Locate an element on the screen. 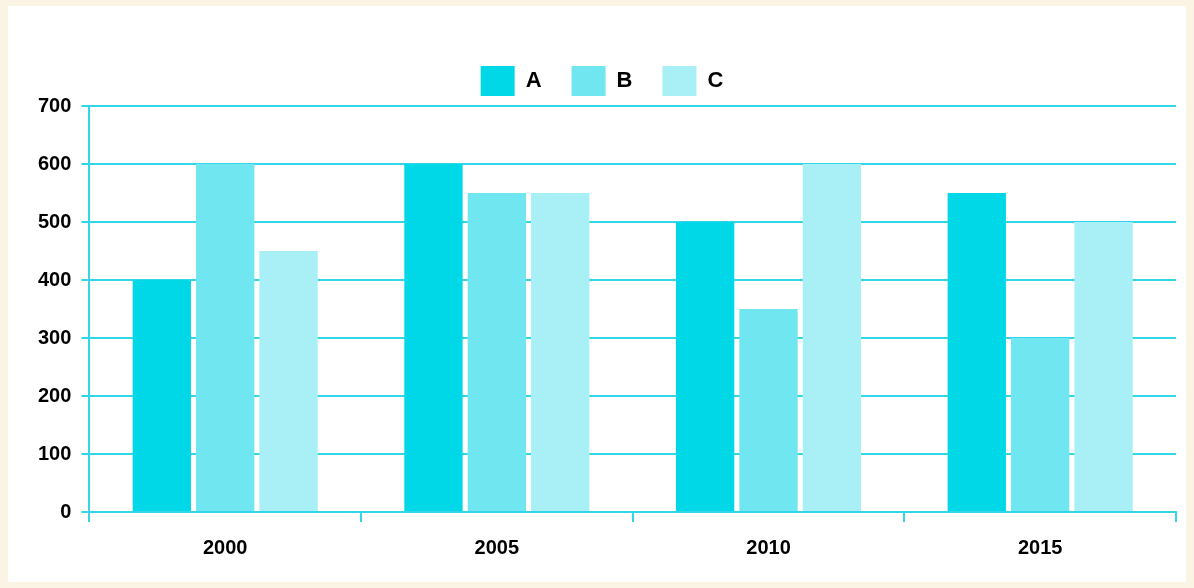 The width and height of the screenshot is (1194, 588). y-tick-label: 300 is located at coordinates (54, 336).